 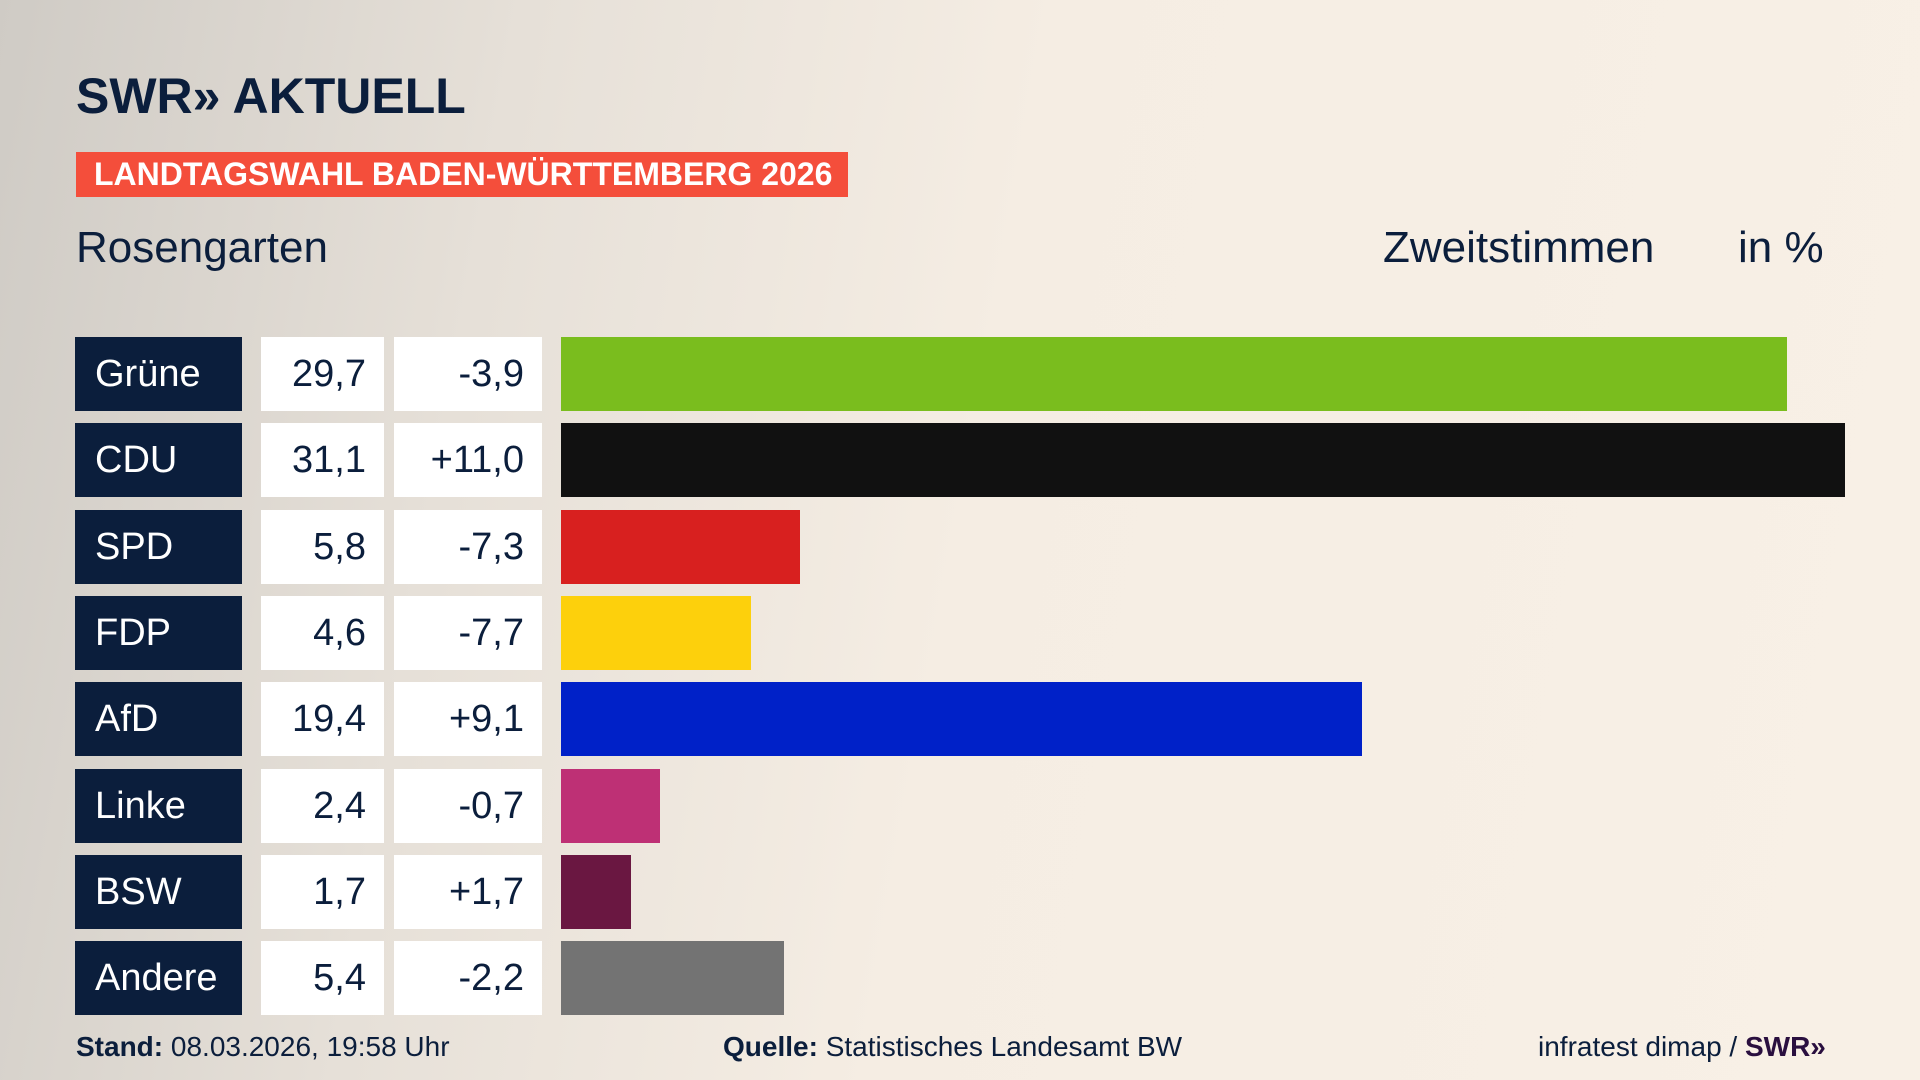 What do you see at coordinates (468, 460) in the screenshot?
I see `change-label: +11,0` at bounding box center [468, 460].